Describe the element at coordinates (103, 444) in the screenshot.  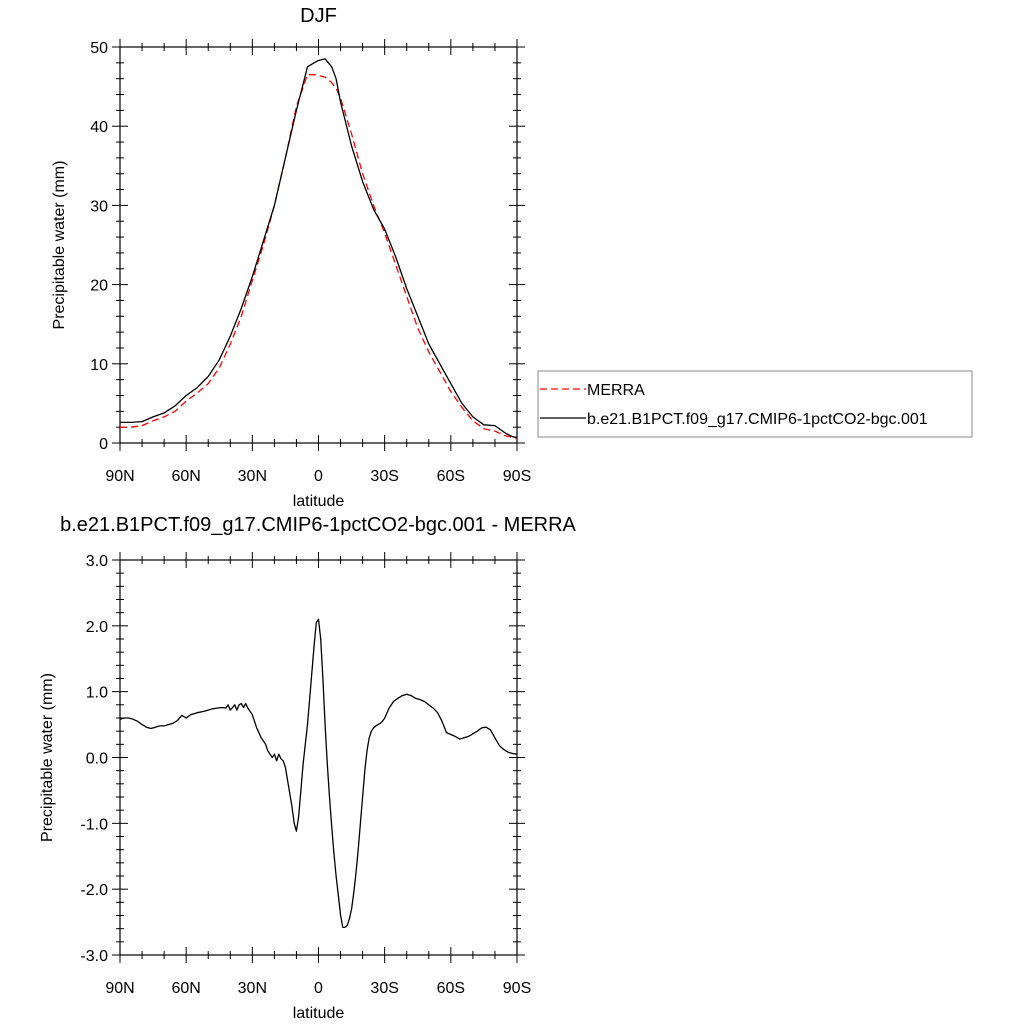
I see `y-tick-label: 0` at that location.